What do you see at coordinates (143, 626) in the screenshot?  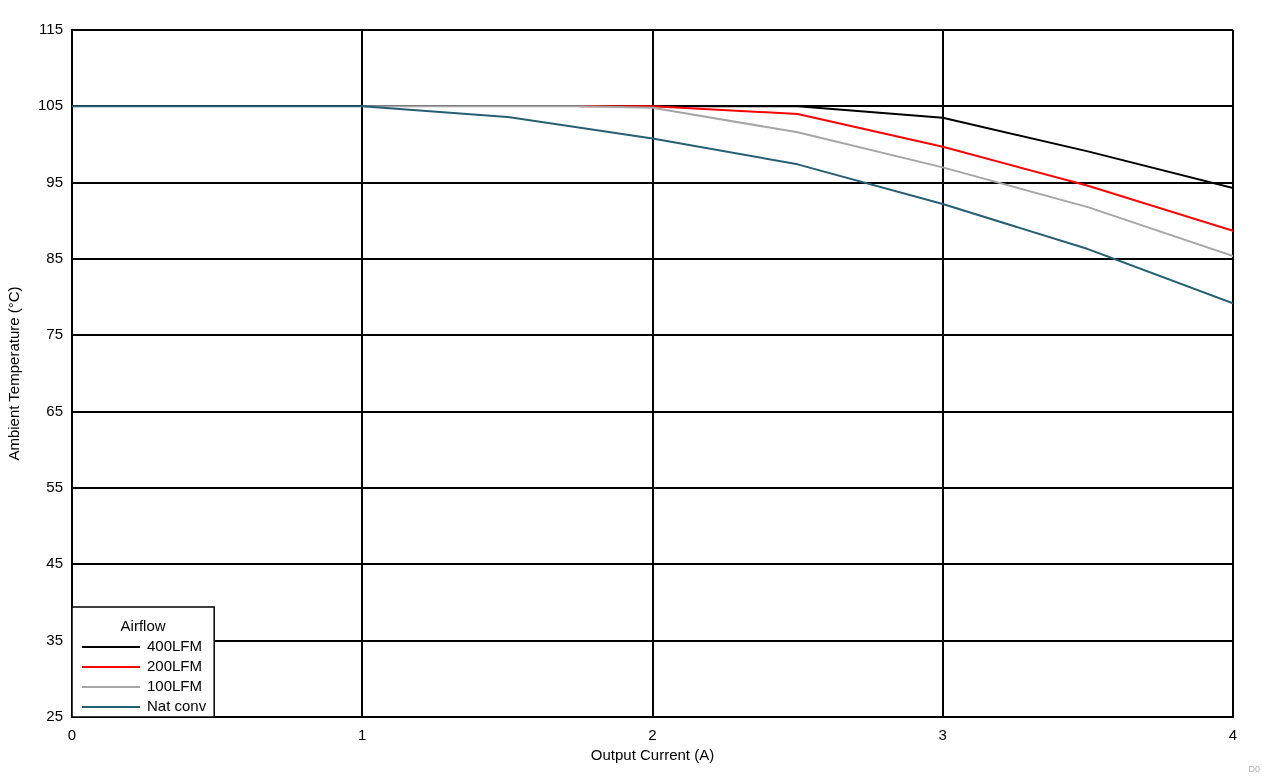 I see `legend-title: Airflow` at bounding box center [143, 626].